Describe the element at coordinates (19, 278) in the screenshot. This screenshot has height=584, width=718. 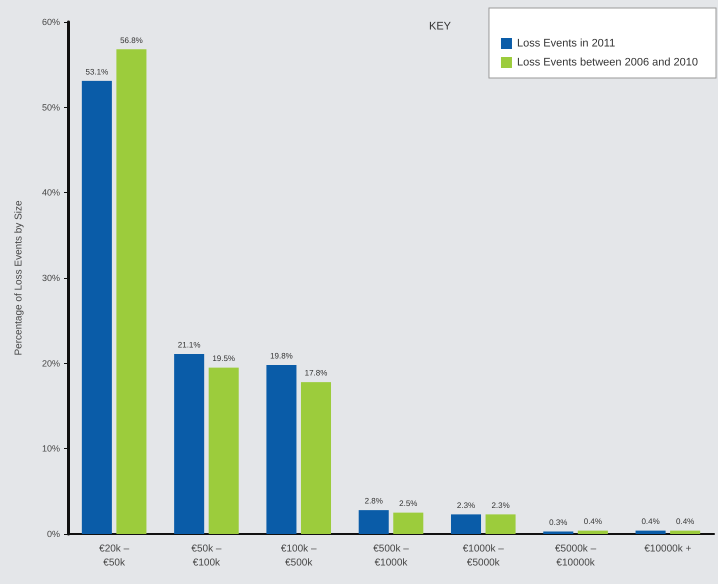
I see `y-axis-title: Percentage of Loss Events by Size` at that location.